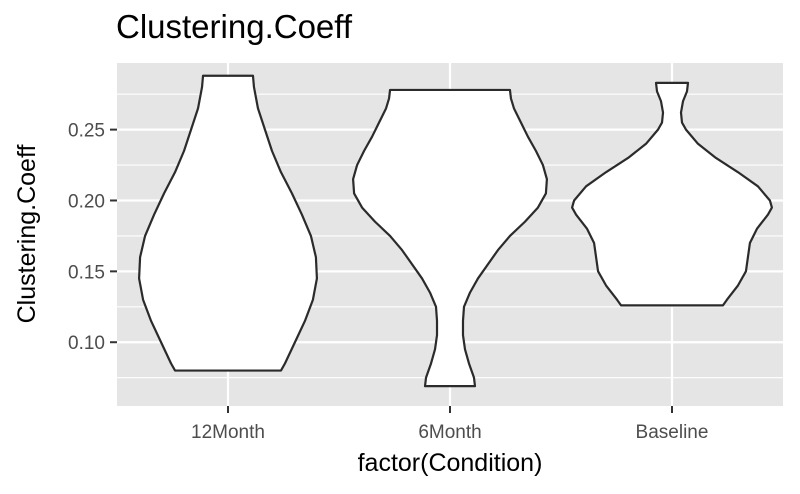  I want to click on violin-6month, so click(450, 238).